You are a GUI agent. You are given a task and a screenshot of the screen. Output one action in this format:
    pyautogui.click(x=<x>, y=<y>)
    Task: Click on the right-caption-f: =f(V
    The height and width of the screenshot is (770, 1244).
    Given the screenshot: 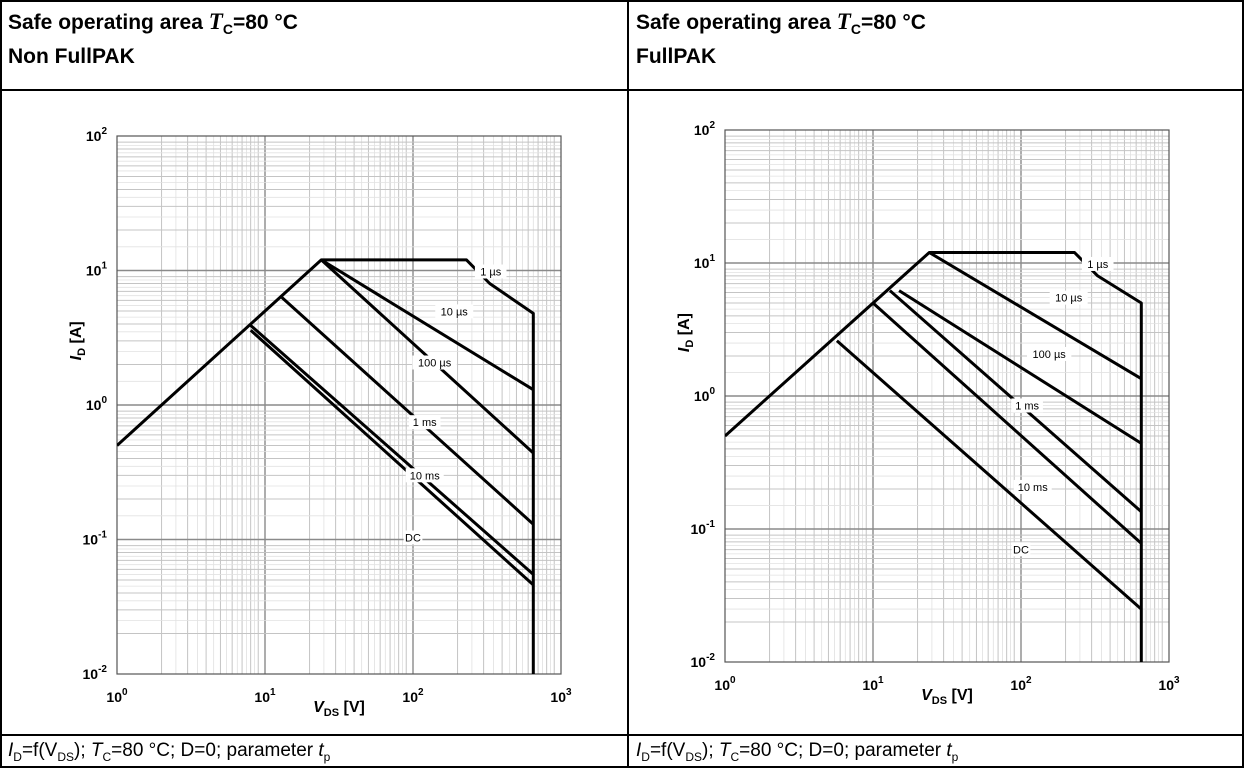 What is the action you would take?
    pyautogui.click(x=667, y=750)
    